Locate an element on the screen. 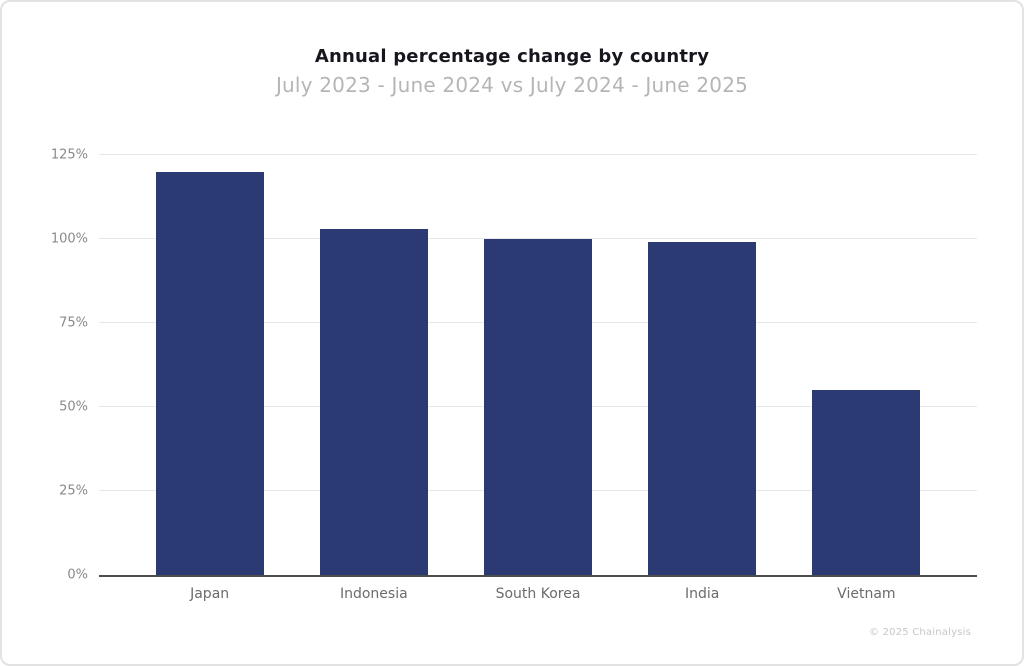  x-tick-label: Vietnam is located at coordinates (866, 594).